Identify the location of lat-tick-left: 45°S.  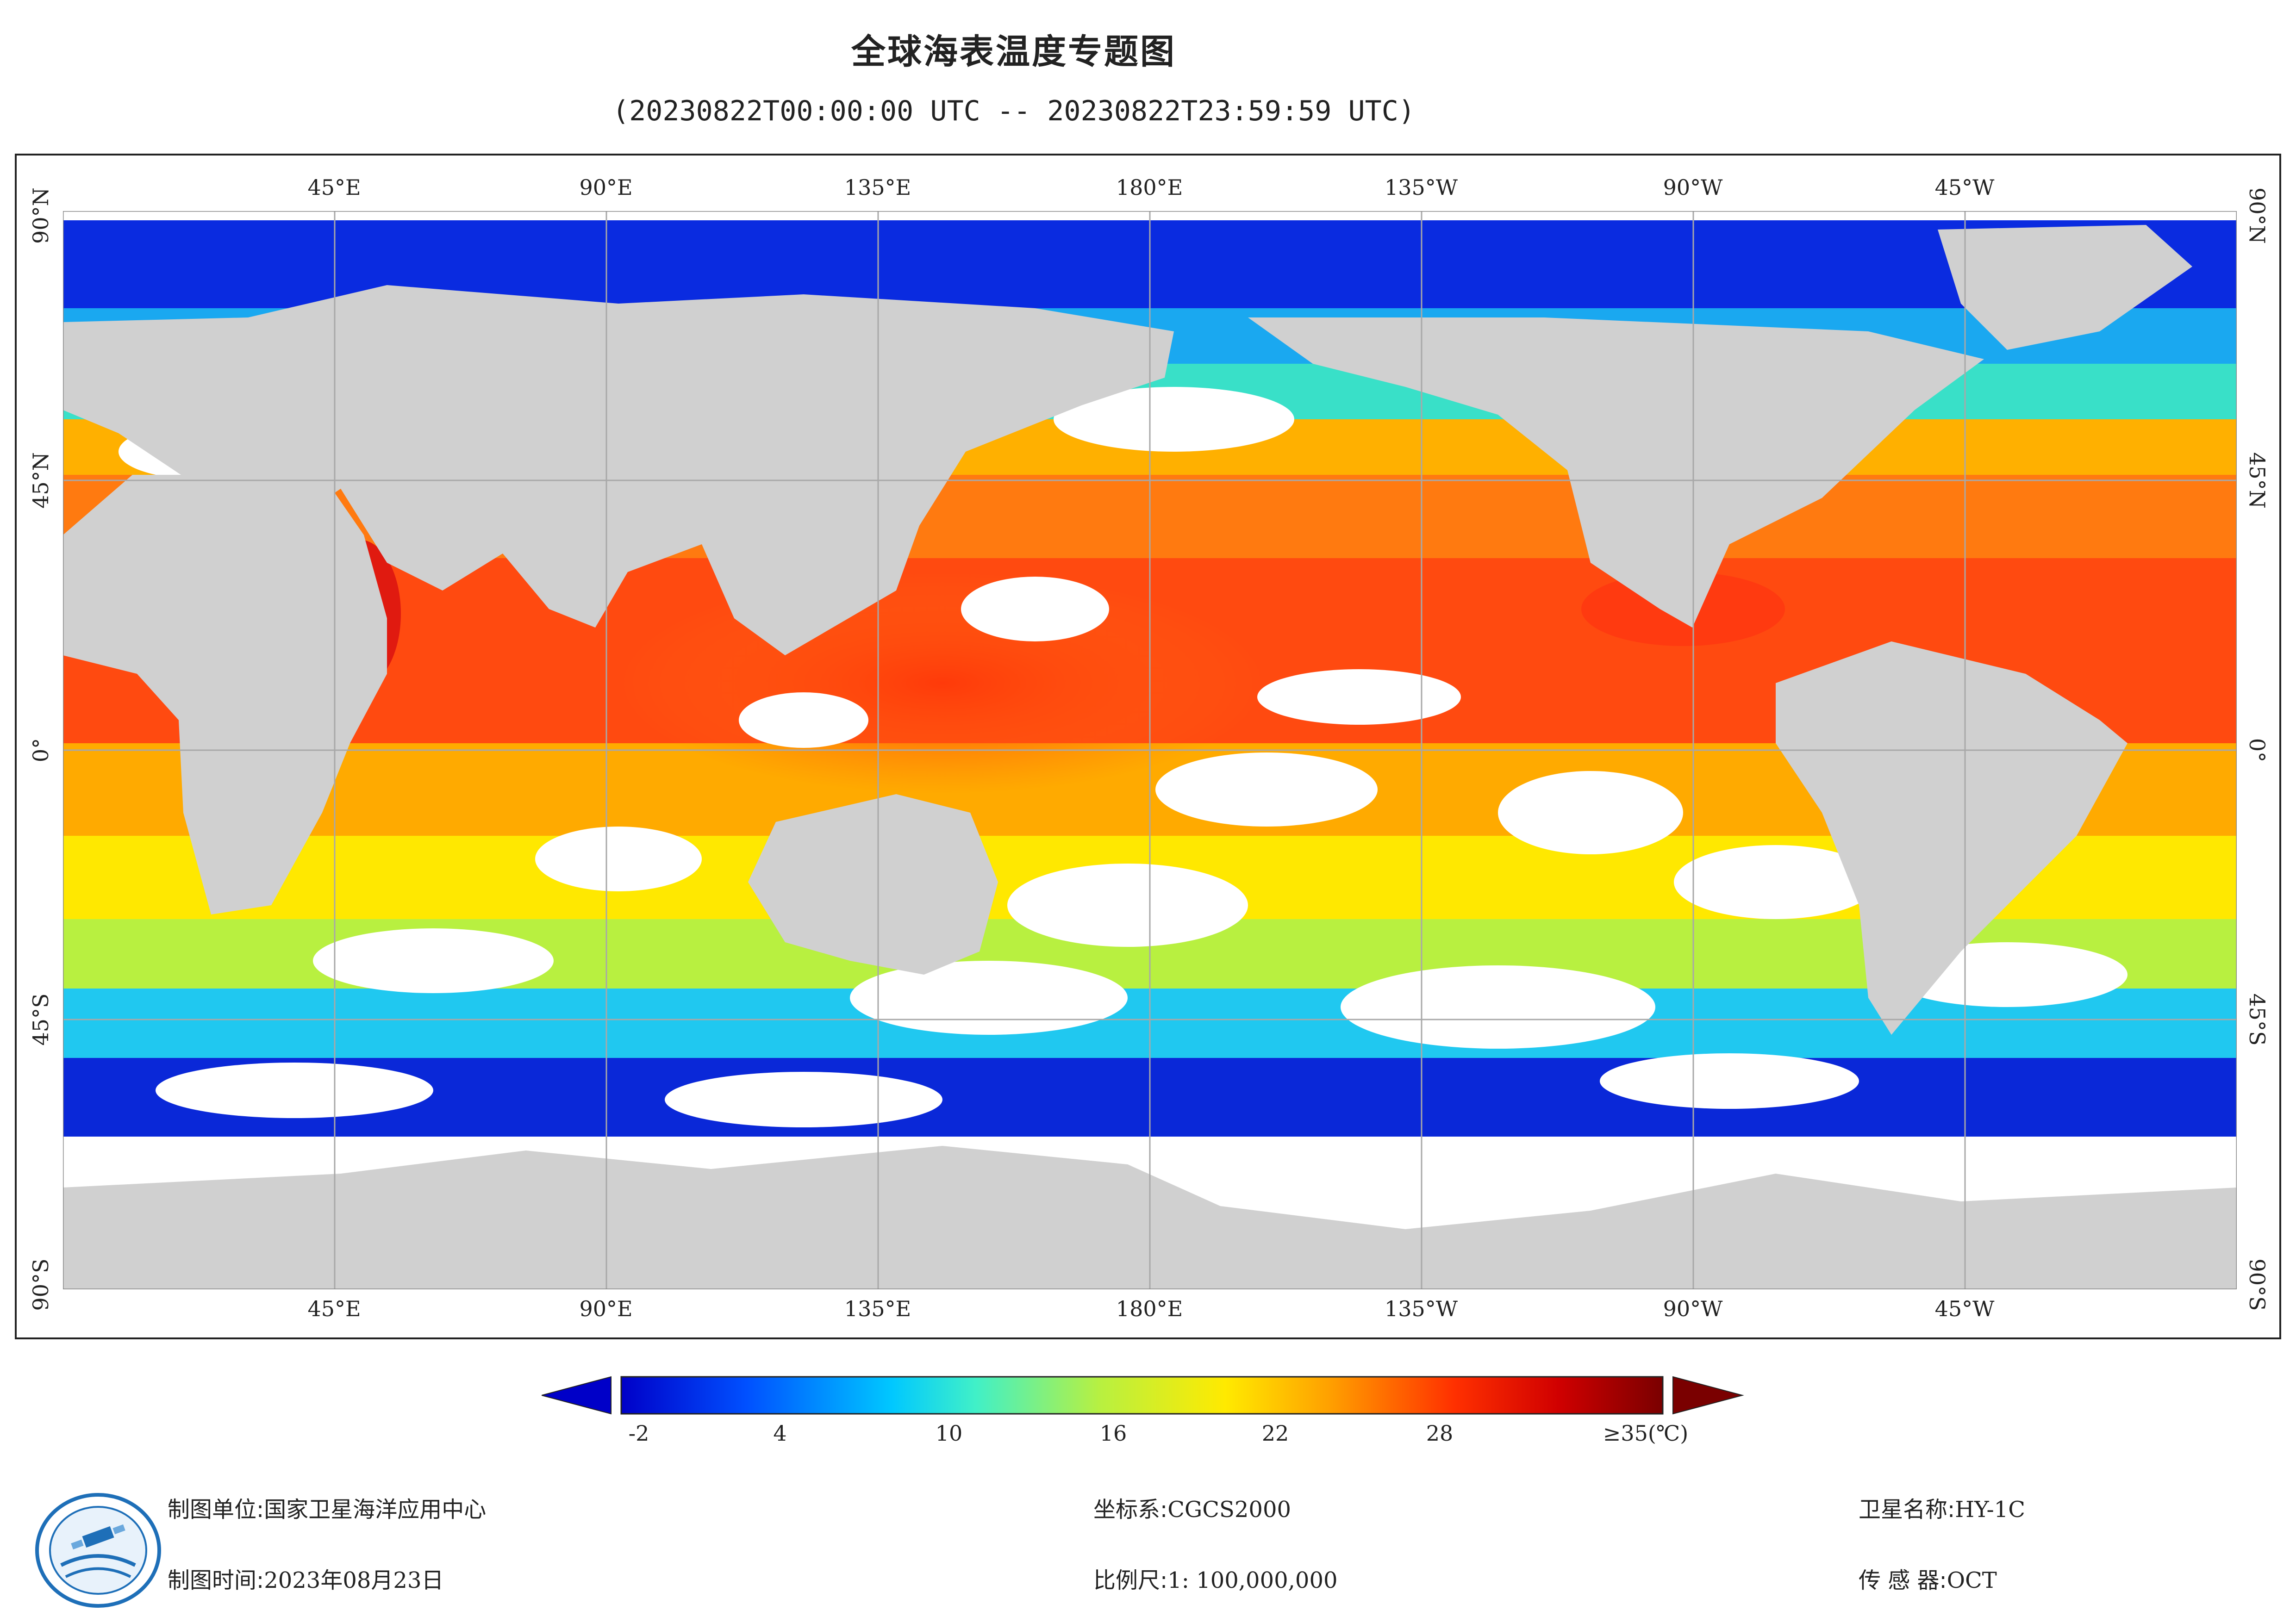
(40, 1020).